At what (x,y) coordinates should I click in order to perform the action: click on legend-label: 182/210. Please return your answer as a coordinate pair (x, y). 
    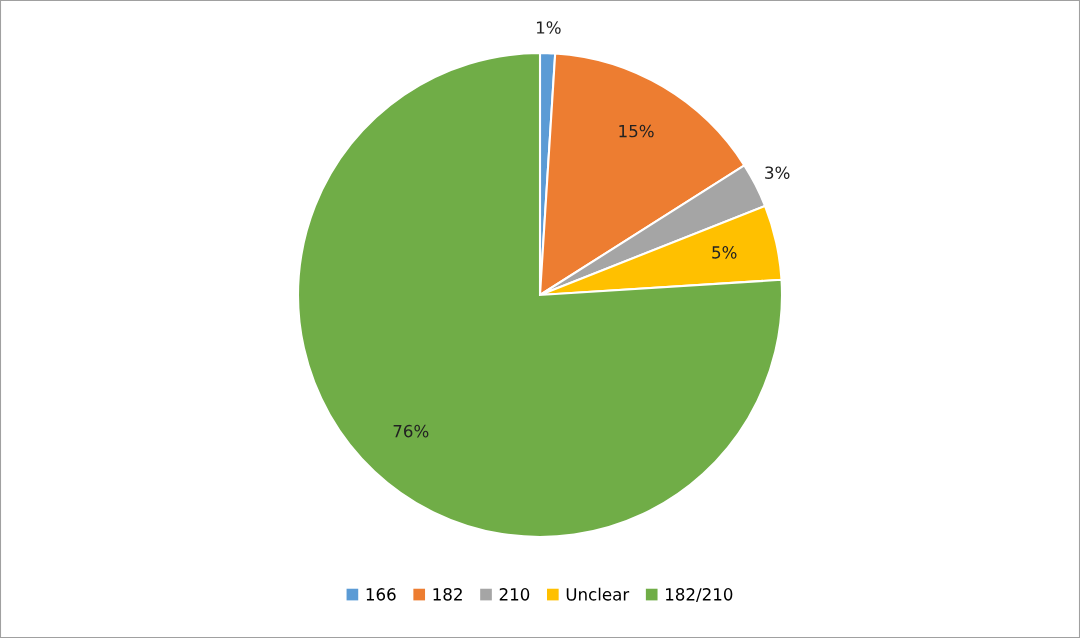
    Looking at the image, I should click on (699, 595).